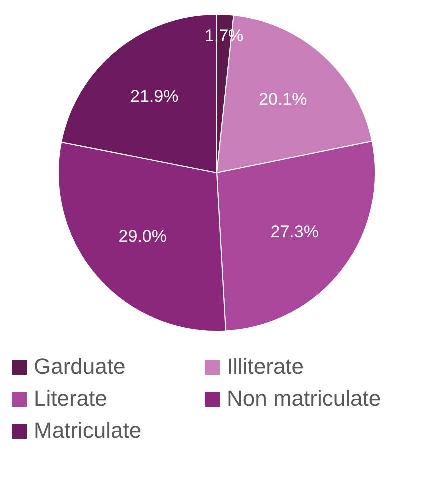 The image size is (434, 483). Describe the element at coordinates (142, 236) in the screenshot. I see `data-label: 29.0%` at that location.